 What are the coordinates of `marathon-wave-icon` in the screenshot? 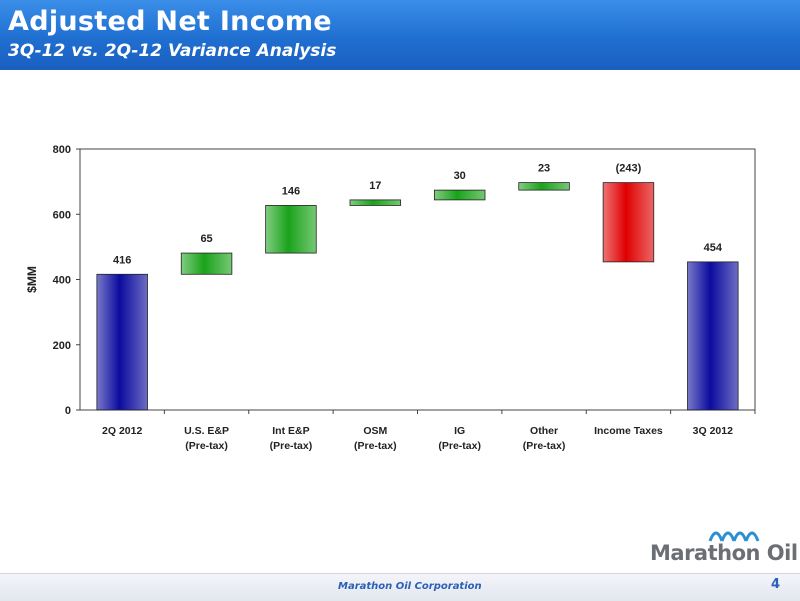 It's located at (734, 536).